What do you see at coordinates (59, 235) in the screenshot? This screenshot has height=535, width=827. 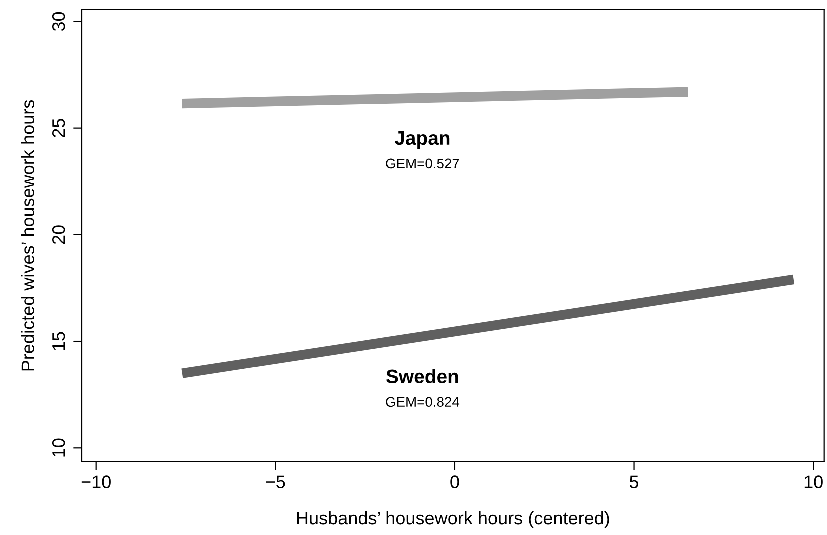 I see `y-tick-label: 20` at bounding box center [59, 235].